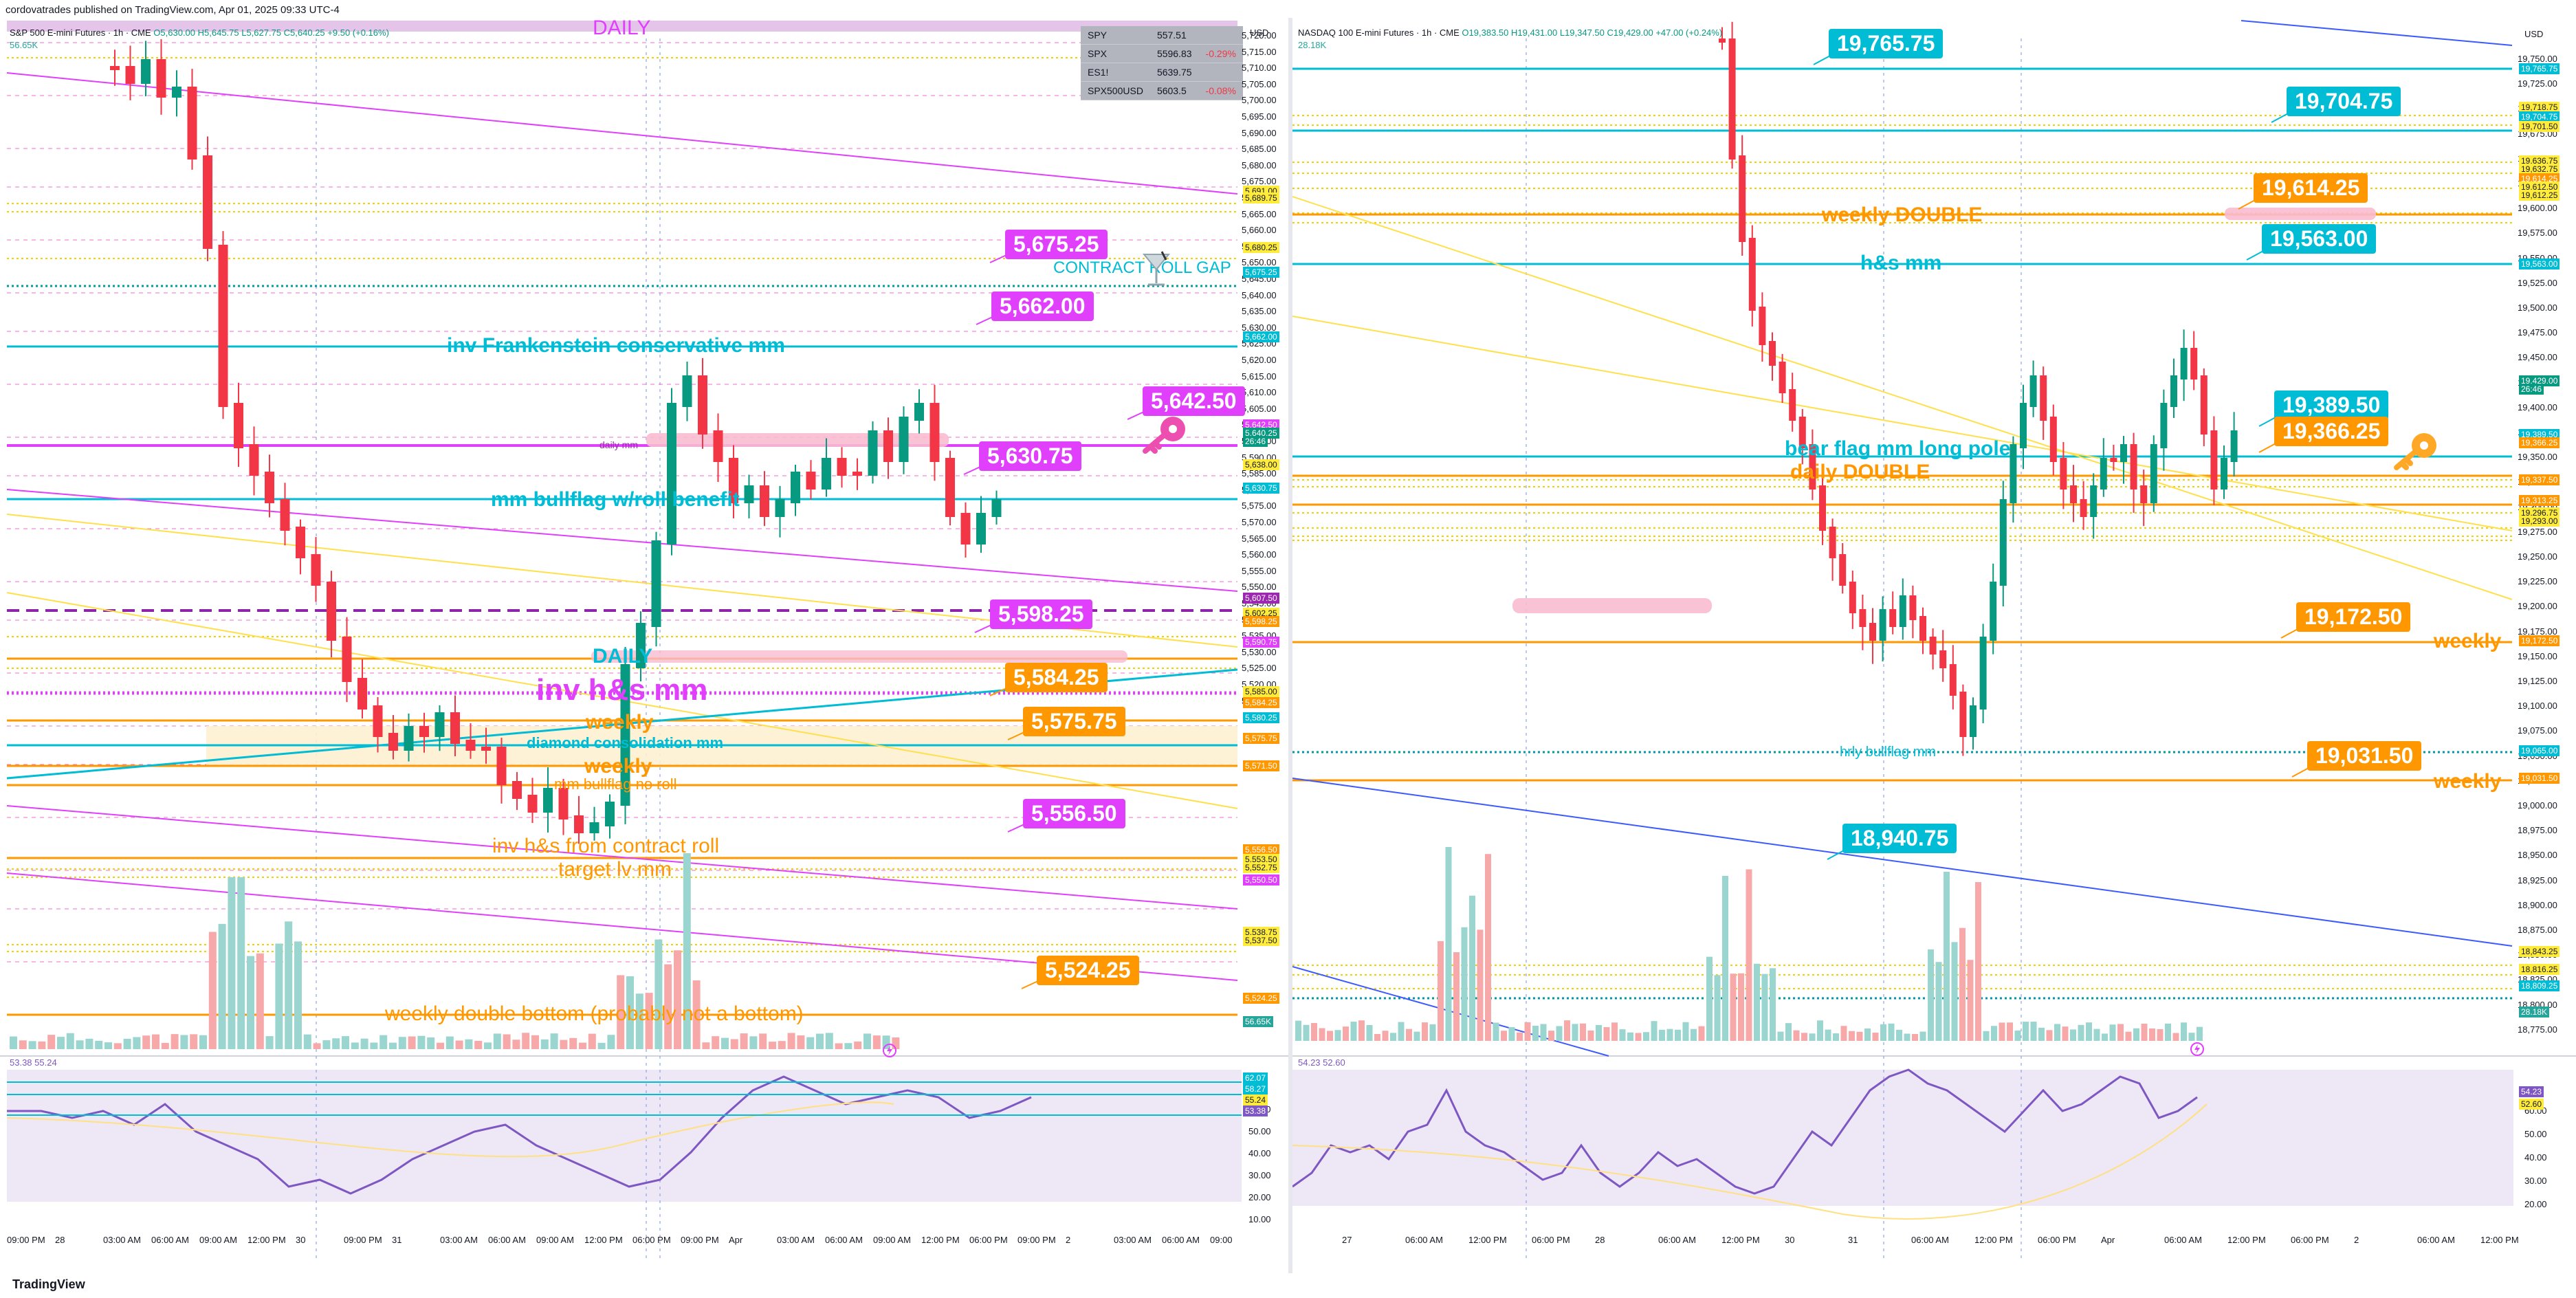 The width and height of the screenshot is (2576, 1298). Describe the element at coordinates (1312, 45) in the screenshot. I see `nq-volume-label: 28.18K` at that location.